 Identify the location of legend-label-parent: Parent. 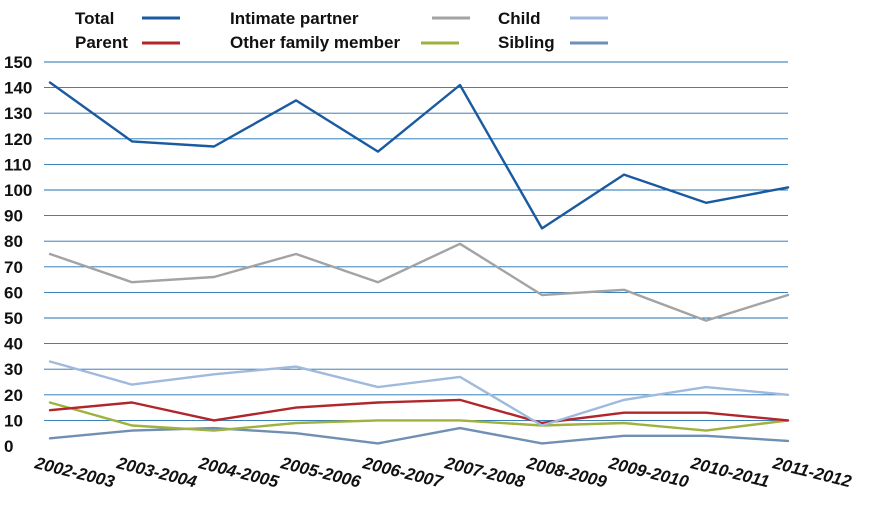
(101, 42).